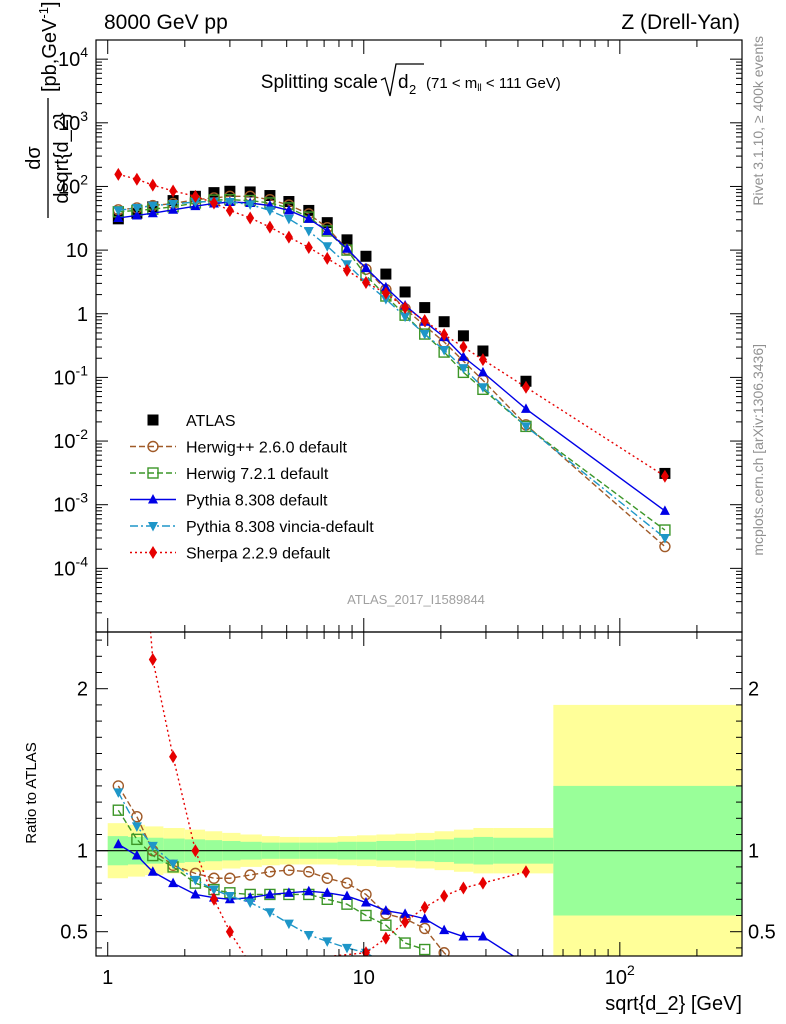 This screenshot has height=1024, width=786. What do you see at coordinates (758, 450) in the screenshot?
I see `side-note-mcplots: mcplots.cern.ch [arXiv:1306.3436]` at bounding box center [758, 450].